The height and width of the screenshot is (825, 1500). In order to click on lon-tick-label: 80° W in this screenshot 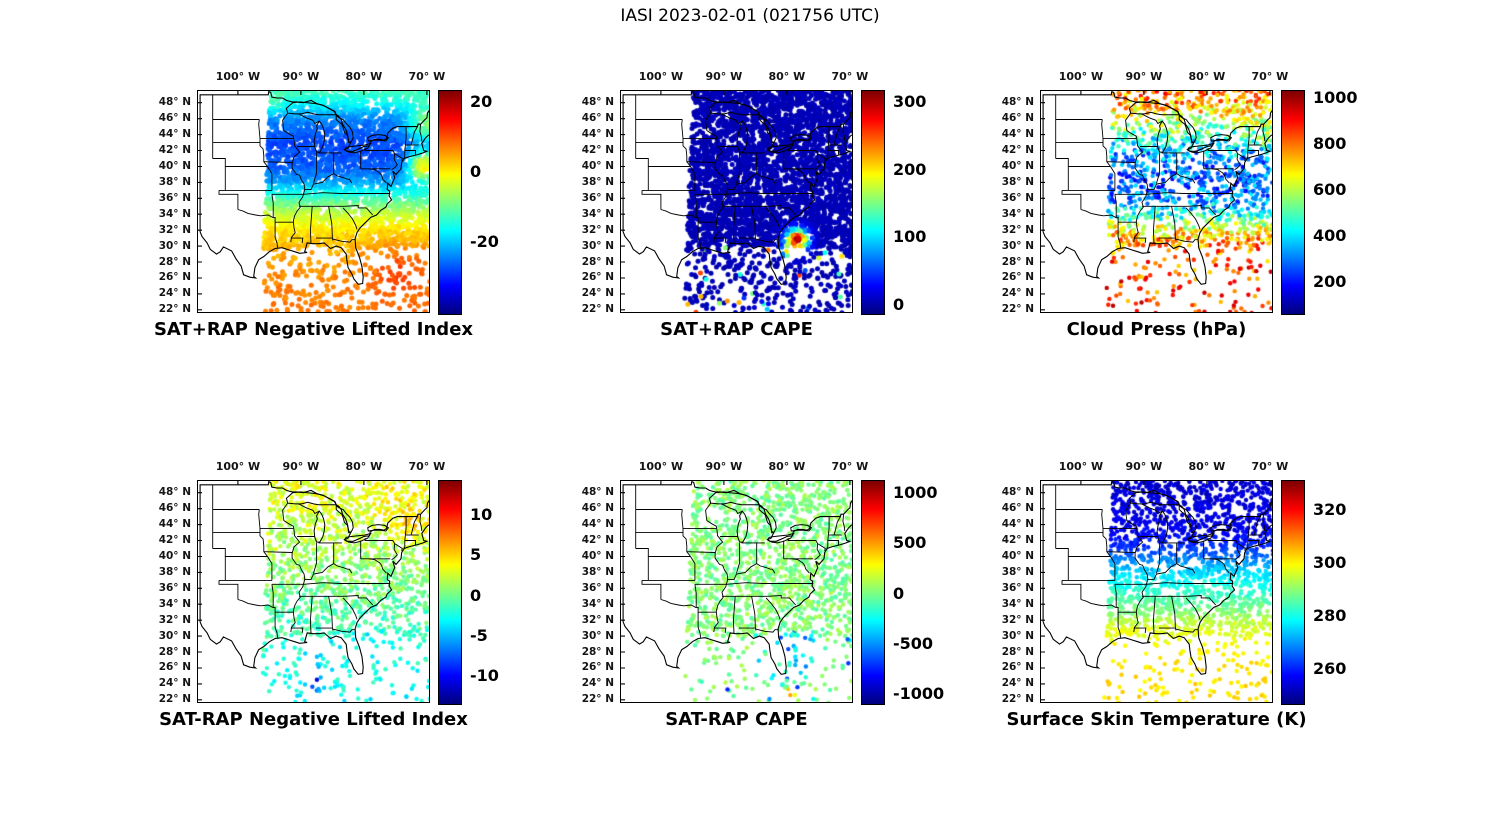, I will do `click(787, 76)`.